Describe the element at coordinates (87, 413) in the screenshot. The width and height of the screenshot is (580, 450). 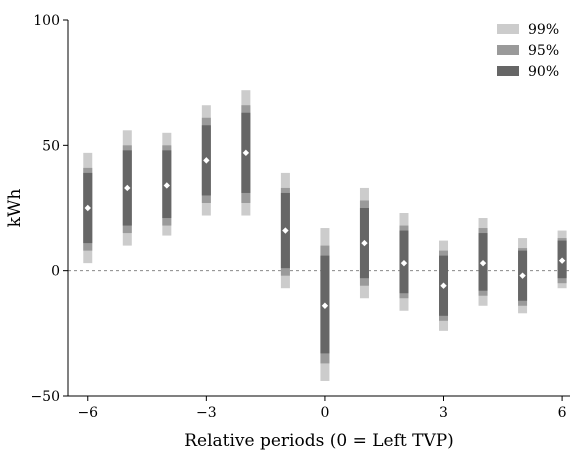
I see `x-tick-label: −6` at that location.